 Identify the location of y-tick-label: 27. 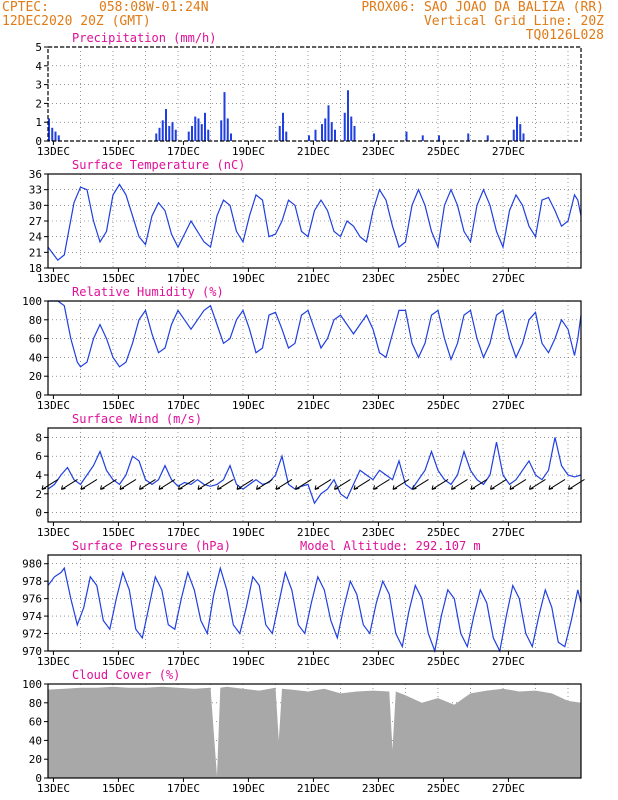
(35, 221).